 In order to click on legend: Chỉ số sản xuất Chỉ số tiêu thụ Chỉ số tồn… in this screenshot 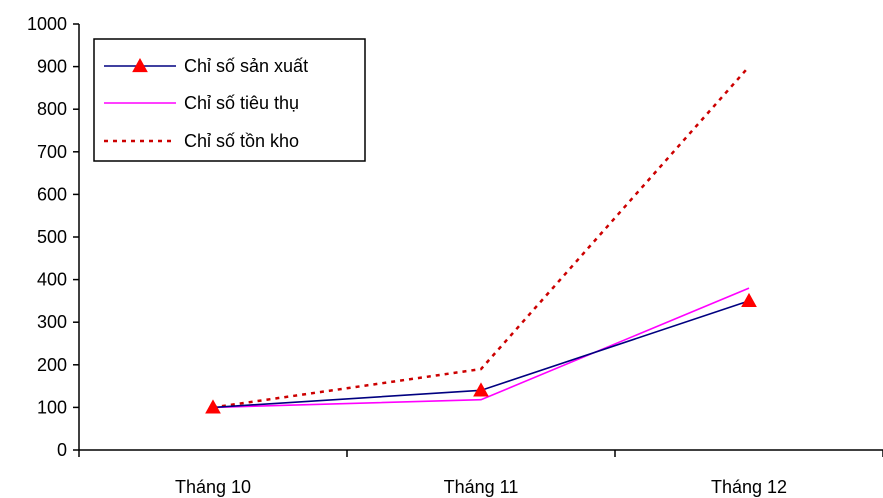, I will do `click(229, 100)`.